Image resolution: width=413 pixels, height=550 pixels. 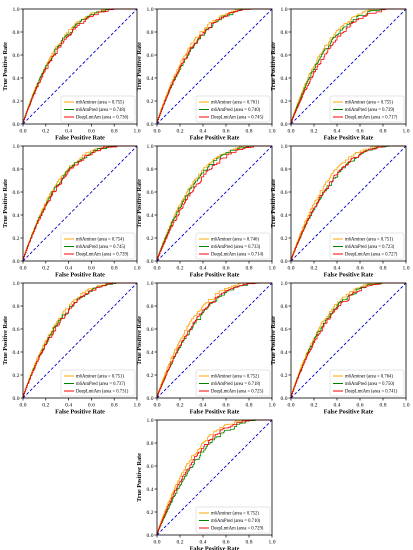 What do you see at coordinates (236, 384) in the screenshot?
I see `legend-entry: m6AmPred (area = 0.718)` at bounding box center [236, 384].